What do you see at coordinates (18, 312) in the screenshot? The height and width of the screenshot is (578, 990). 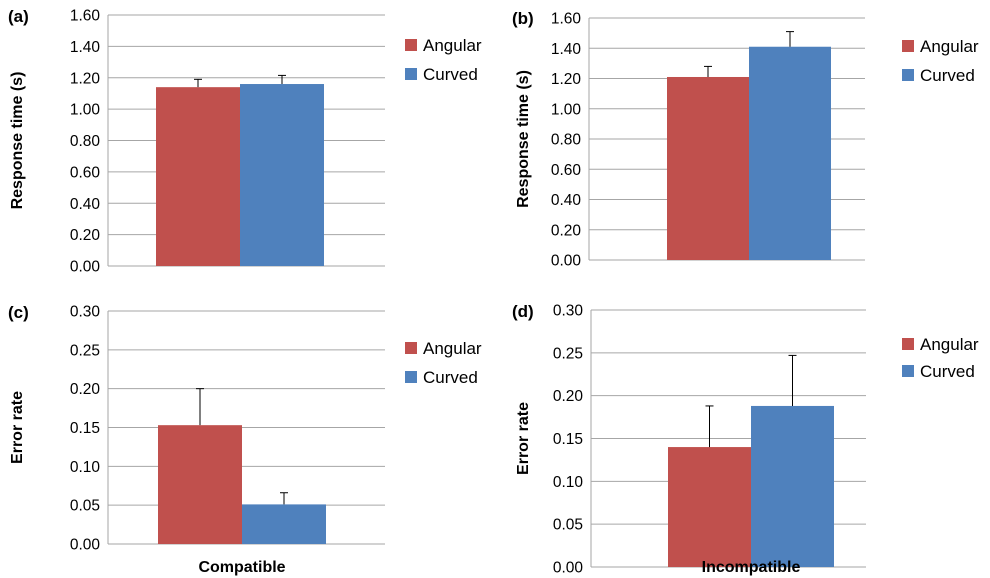 I see `panel-label: (c)` at bounding box center [18, 312].